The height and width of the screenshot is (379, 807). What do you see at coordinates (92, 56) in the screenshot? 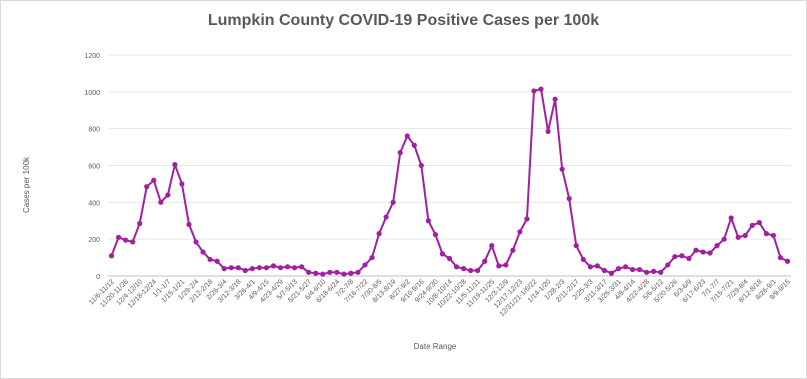
I see `y-tick-label: 1200` at bounding box center [92, 56].